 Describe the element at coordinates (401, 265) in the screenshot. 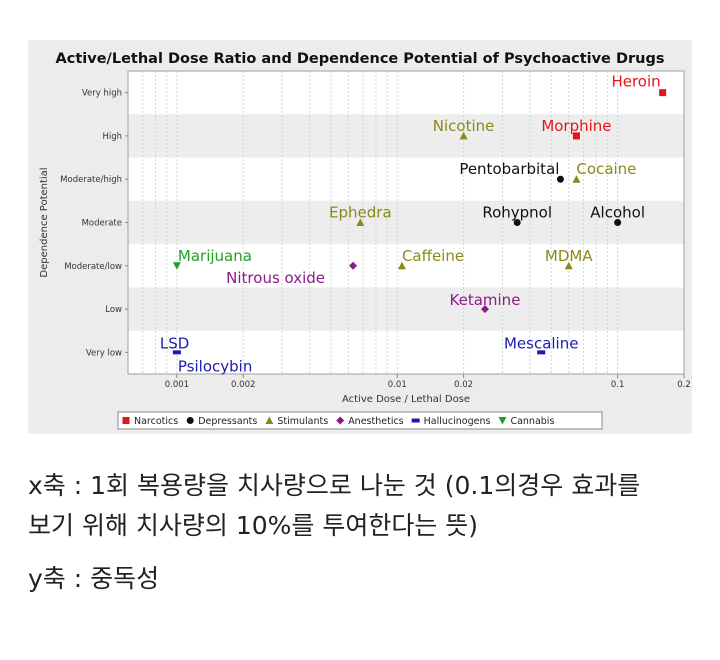

I see `point-caffeine` at that location.